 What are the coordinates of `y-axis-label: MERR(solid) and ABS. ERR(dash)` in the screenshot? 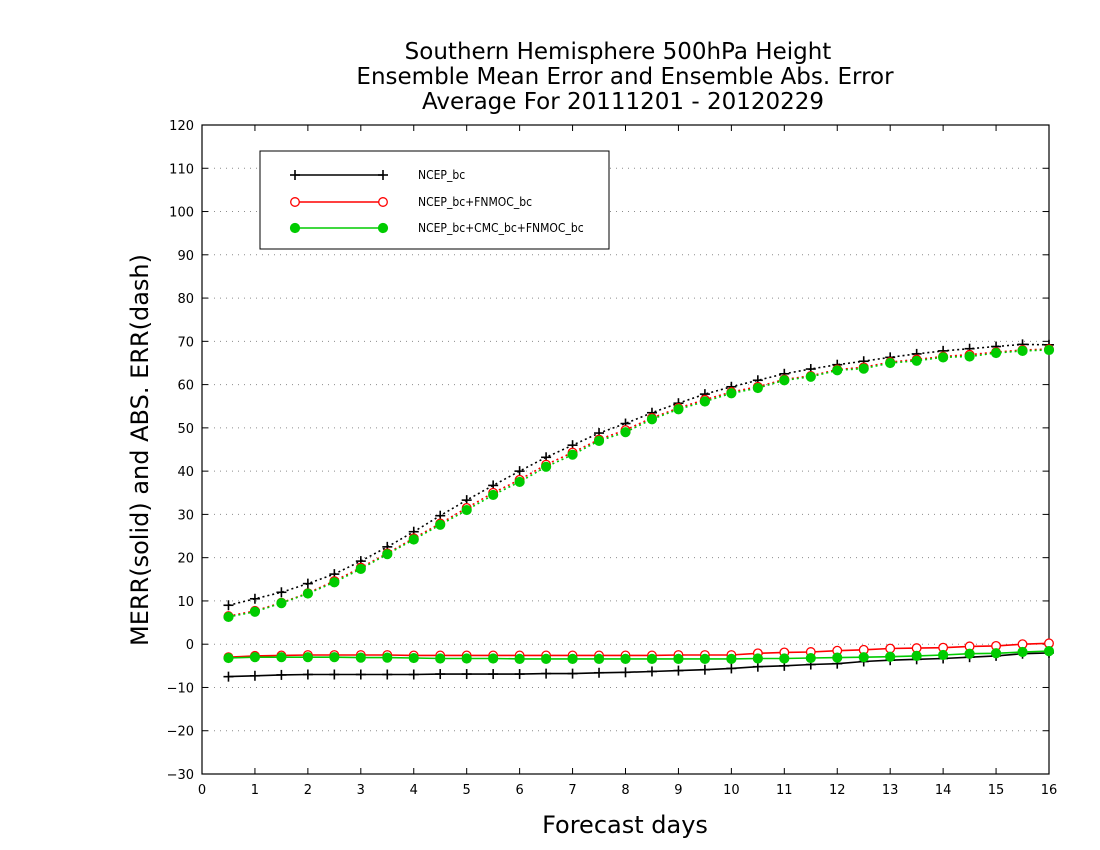 It's located at (140, 450).